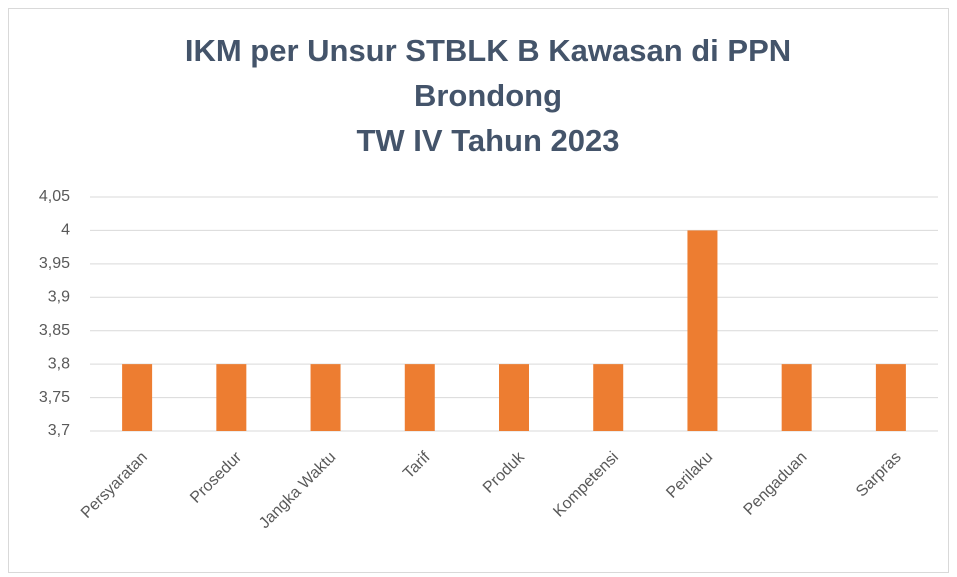  I want to click on y-tick-label: 3,9, so click(59, 297).